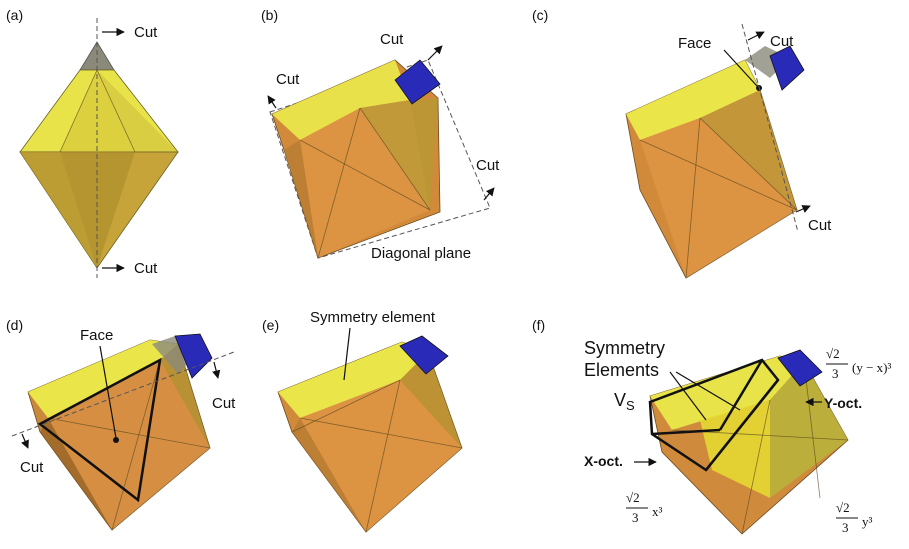 The image size is (909, 549). I want to click on cut-label-c-bottom: Cut, so click(820, 225).